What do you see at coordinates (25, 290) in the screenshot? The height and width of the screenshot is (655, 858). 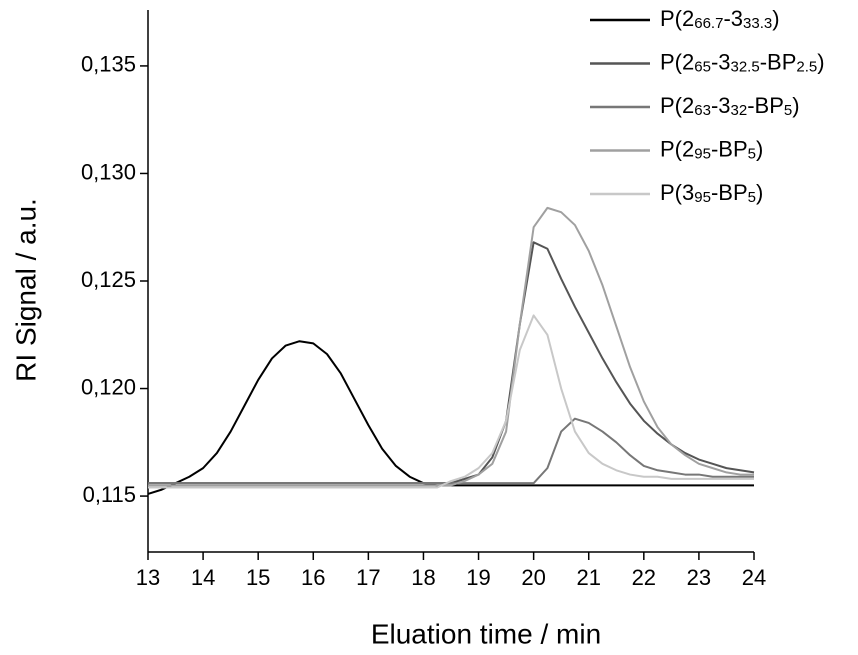 I see `y-axis-title: RI Signal / a.u.` at bounding box center [25, 290].